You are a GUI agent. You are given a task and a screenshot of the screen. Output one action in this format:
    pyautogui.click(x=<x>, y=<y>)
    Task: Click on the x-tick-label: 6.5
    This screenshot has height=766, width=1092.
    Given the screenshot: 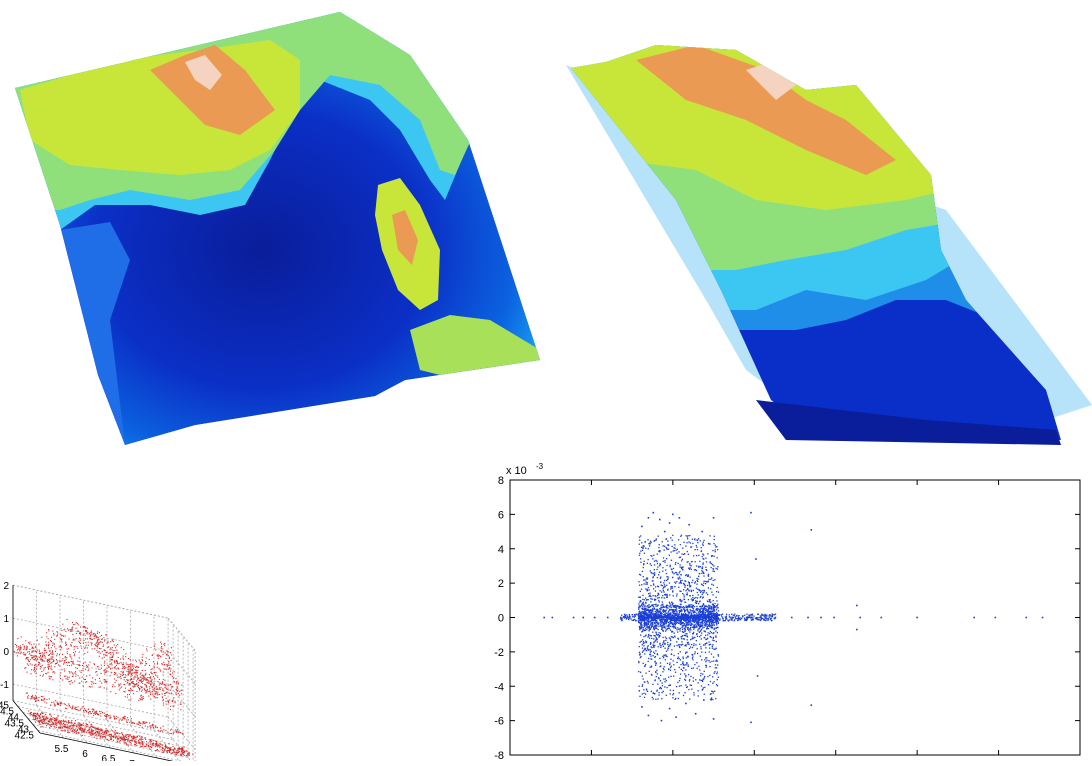 What is the action you would take?
    pyautogui.click(x=109, y=757)
    